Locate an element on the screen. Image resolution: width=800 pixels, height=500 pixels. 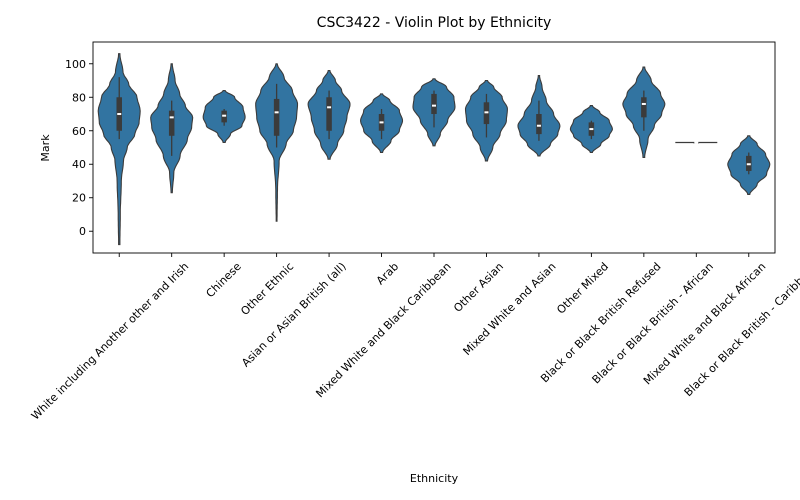
y-tick-label: 60 is located at coordinates (79, 131).